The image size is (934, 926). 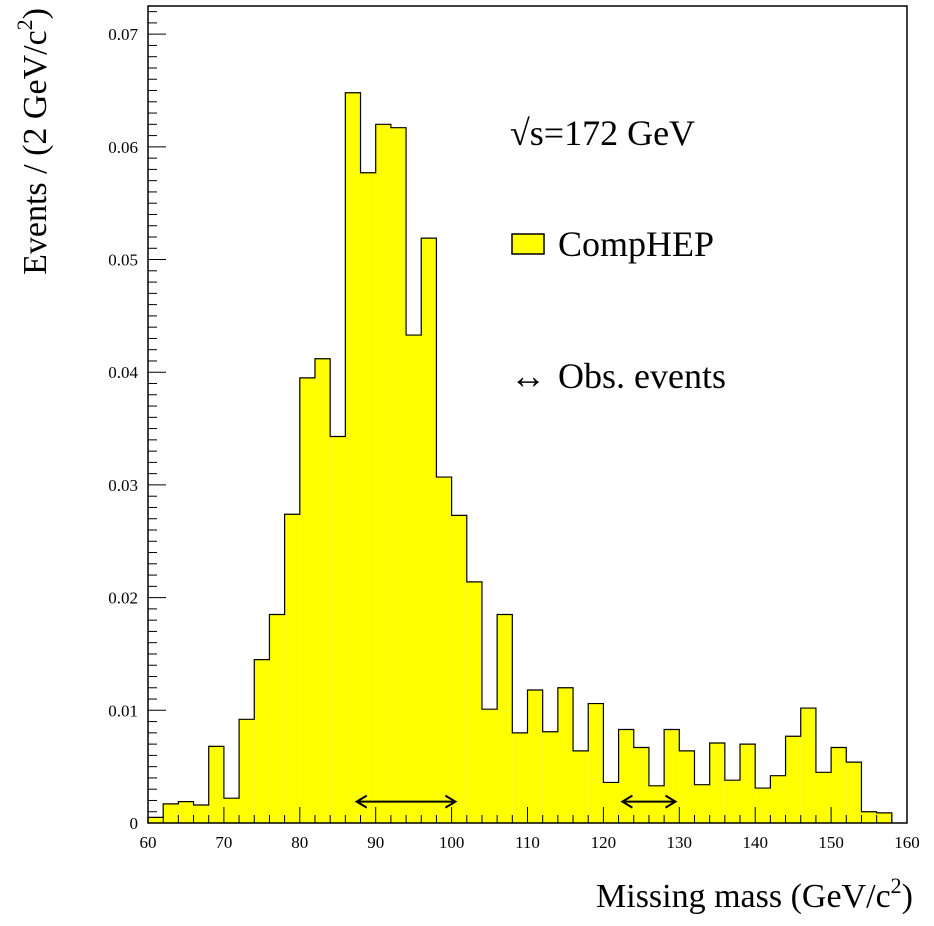 I want to click on x-tick-label: 130, so click(x=680, y=842).